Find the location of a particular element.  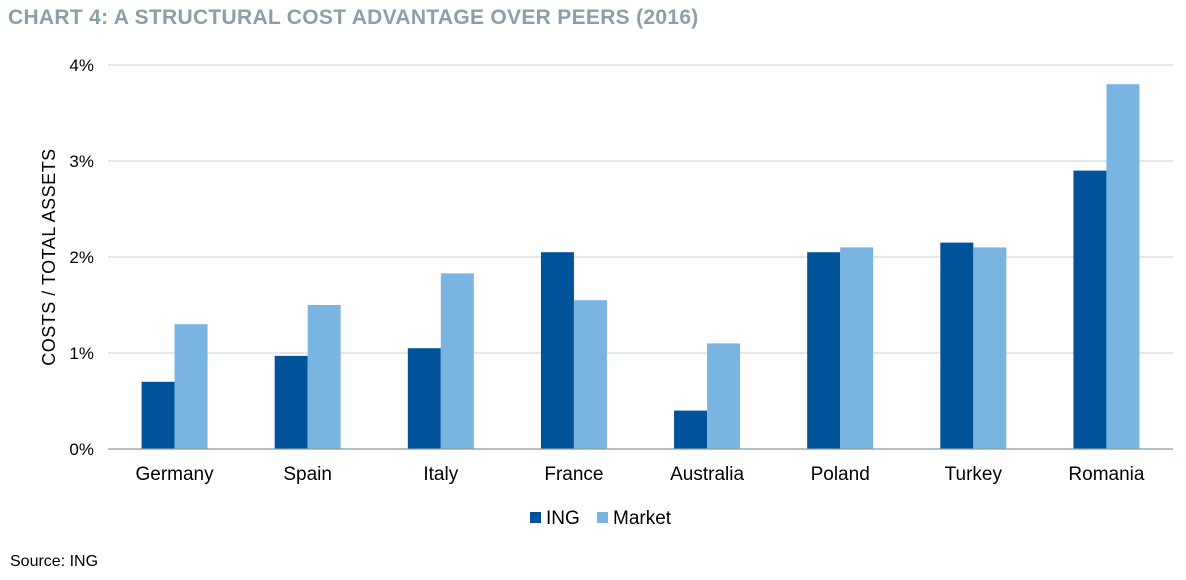

bar-market-romania is located at coordinates (1123, 266).